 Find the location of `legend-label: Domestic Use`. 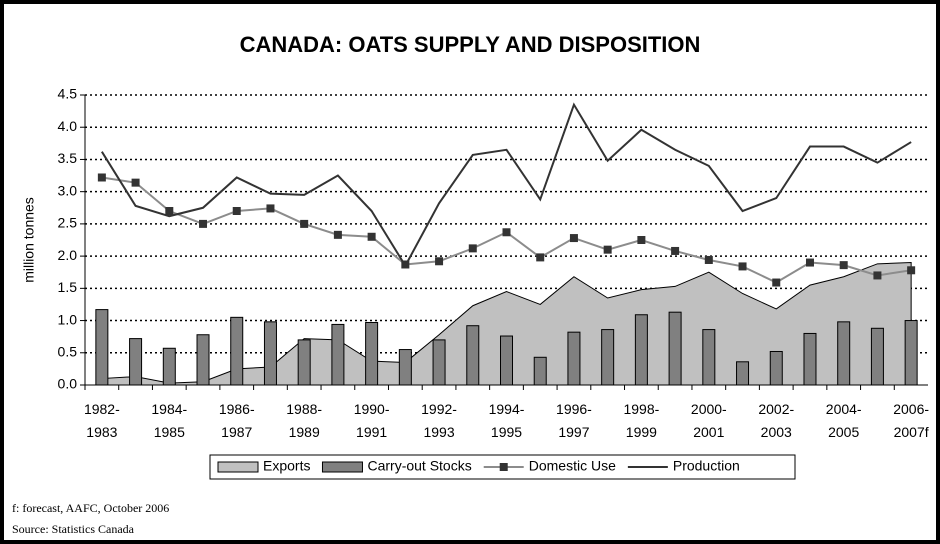

legend-label: Domestic Use is located at coordinates (572, 466).